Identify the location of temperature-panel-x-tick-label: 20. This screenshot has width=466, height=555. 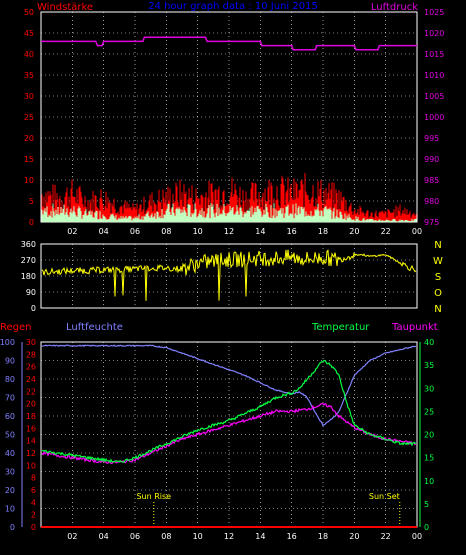
(354, 536).